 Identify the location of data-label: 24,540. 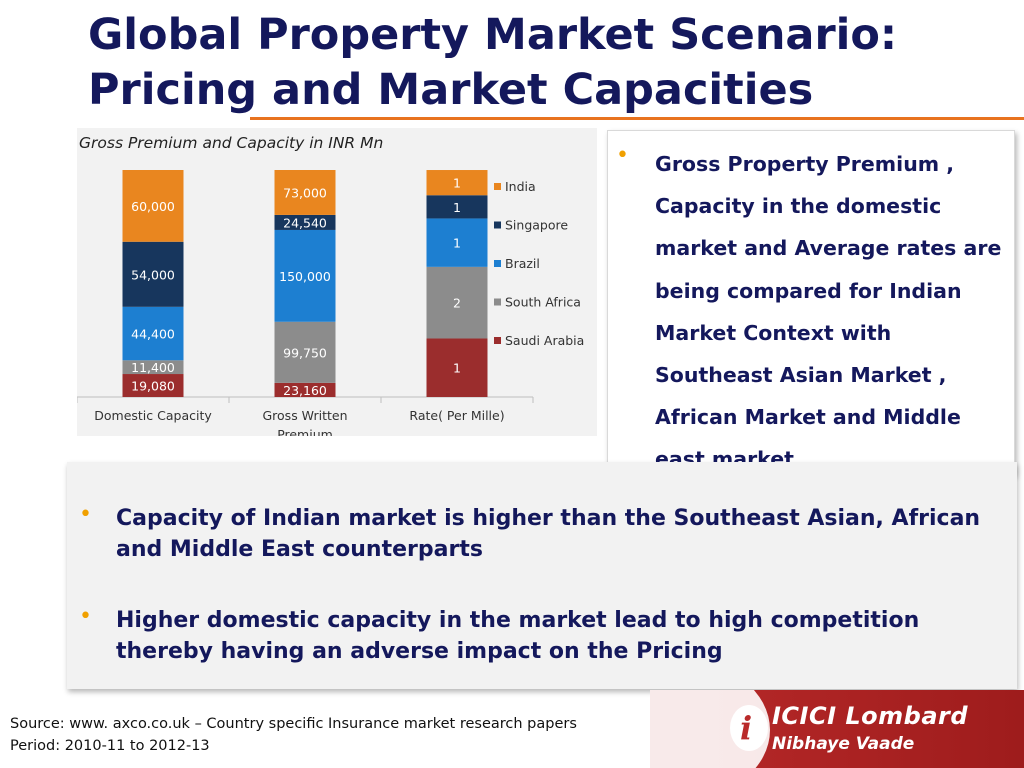
(305, 222).